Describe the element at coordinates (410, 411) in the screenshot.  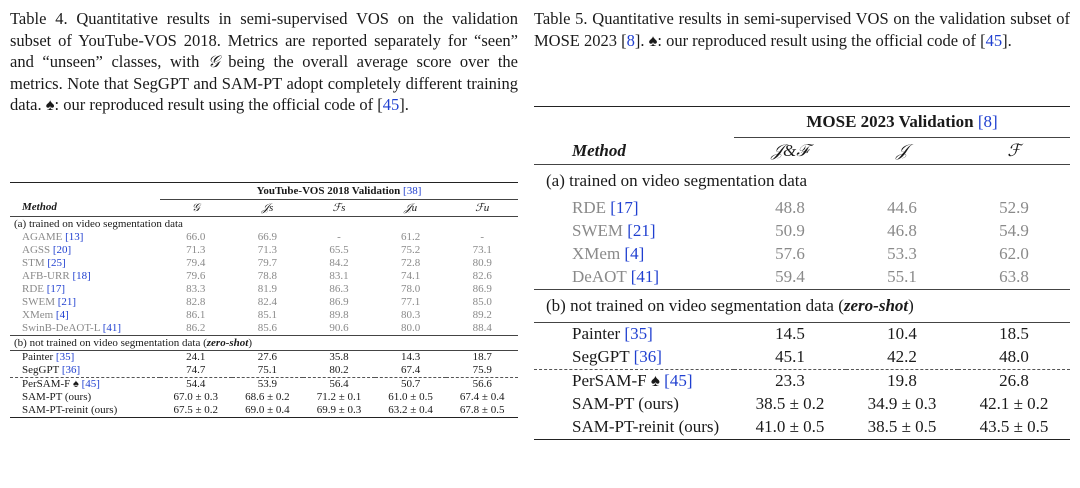
I see `value-cell: 63.2 ± 0.4` at that location.